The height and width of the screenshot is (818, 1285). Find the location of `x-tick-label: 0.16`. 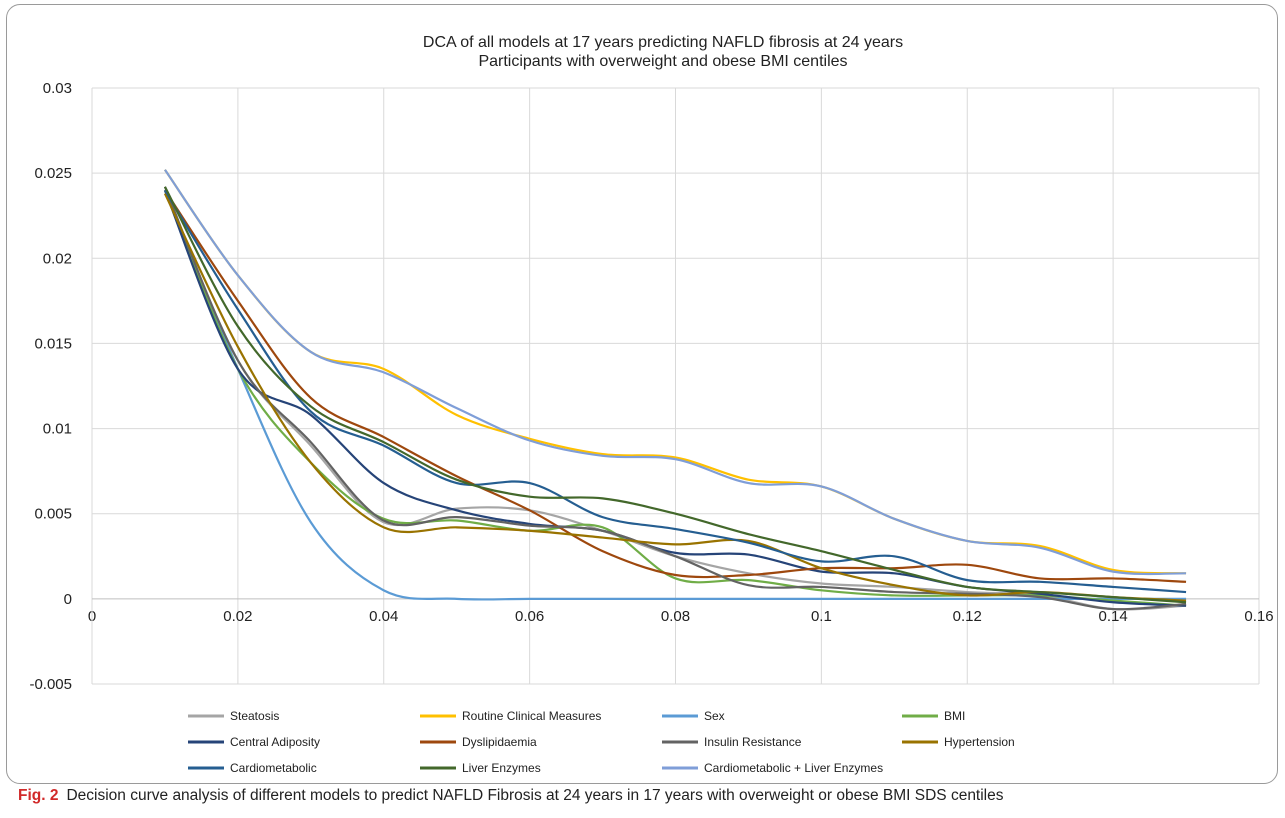

x-tick-label: 0.16 is located at coordinates (1258, 616).